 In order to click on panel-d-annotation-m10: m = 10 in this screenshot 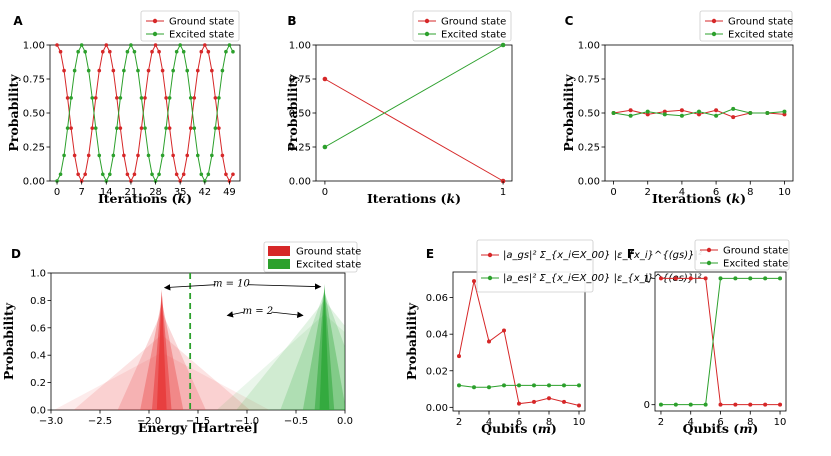, I will do `click(232, 284)`.